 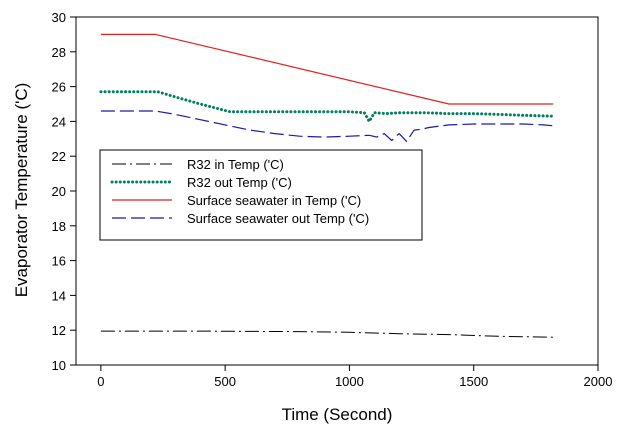 What do you see at coordinates (59, 365) in the screenshot?
I see `y-tick-label: 10` at bounding box center [59, 365].